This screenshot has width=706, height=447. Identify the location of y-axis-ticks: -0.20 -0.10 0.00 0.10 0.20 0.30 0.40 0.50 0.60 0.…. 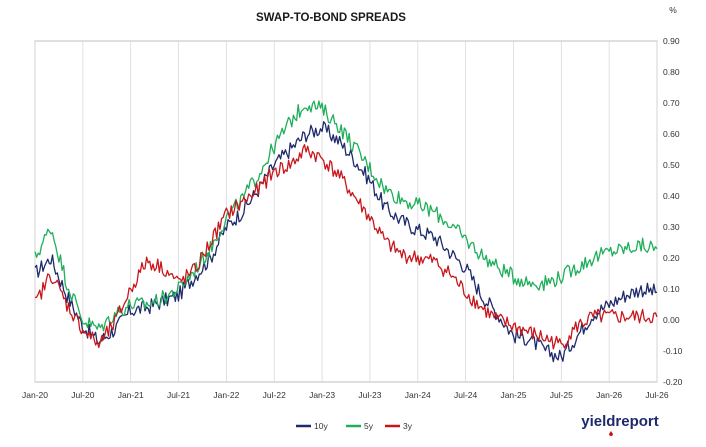
(673, 211).